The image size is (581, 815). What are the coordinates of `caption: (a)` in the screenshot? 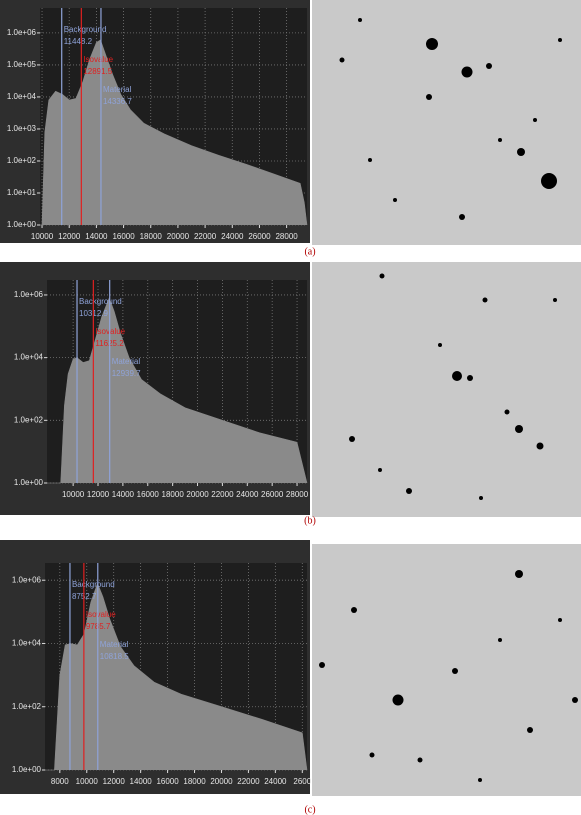 It's located at (309, 251).